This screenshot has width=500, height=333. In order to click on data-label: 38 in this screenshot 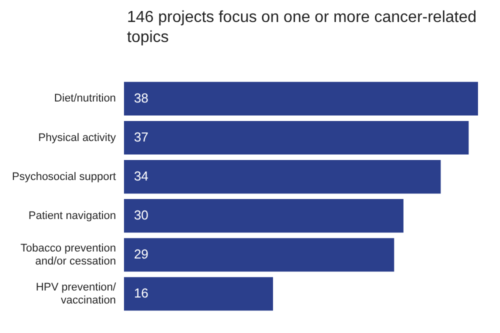, I will do `click(141, 98)`.